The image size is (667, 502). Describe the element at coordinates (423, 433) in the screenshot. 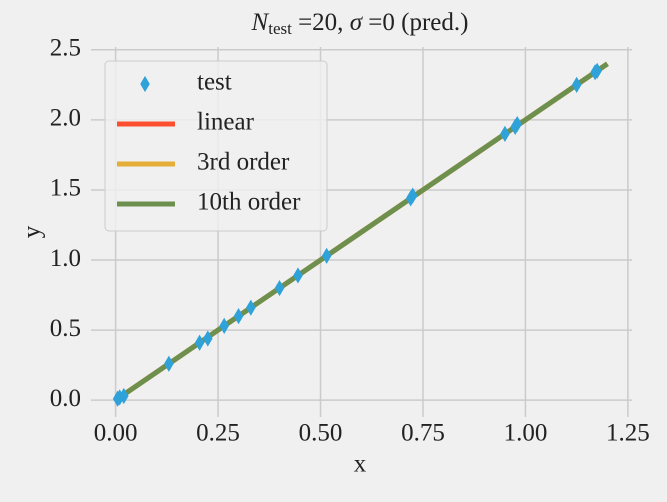

I see `x-tick-label: 0.75` at that location.